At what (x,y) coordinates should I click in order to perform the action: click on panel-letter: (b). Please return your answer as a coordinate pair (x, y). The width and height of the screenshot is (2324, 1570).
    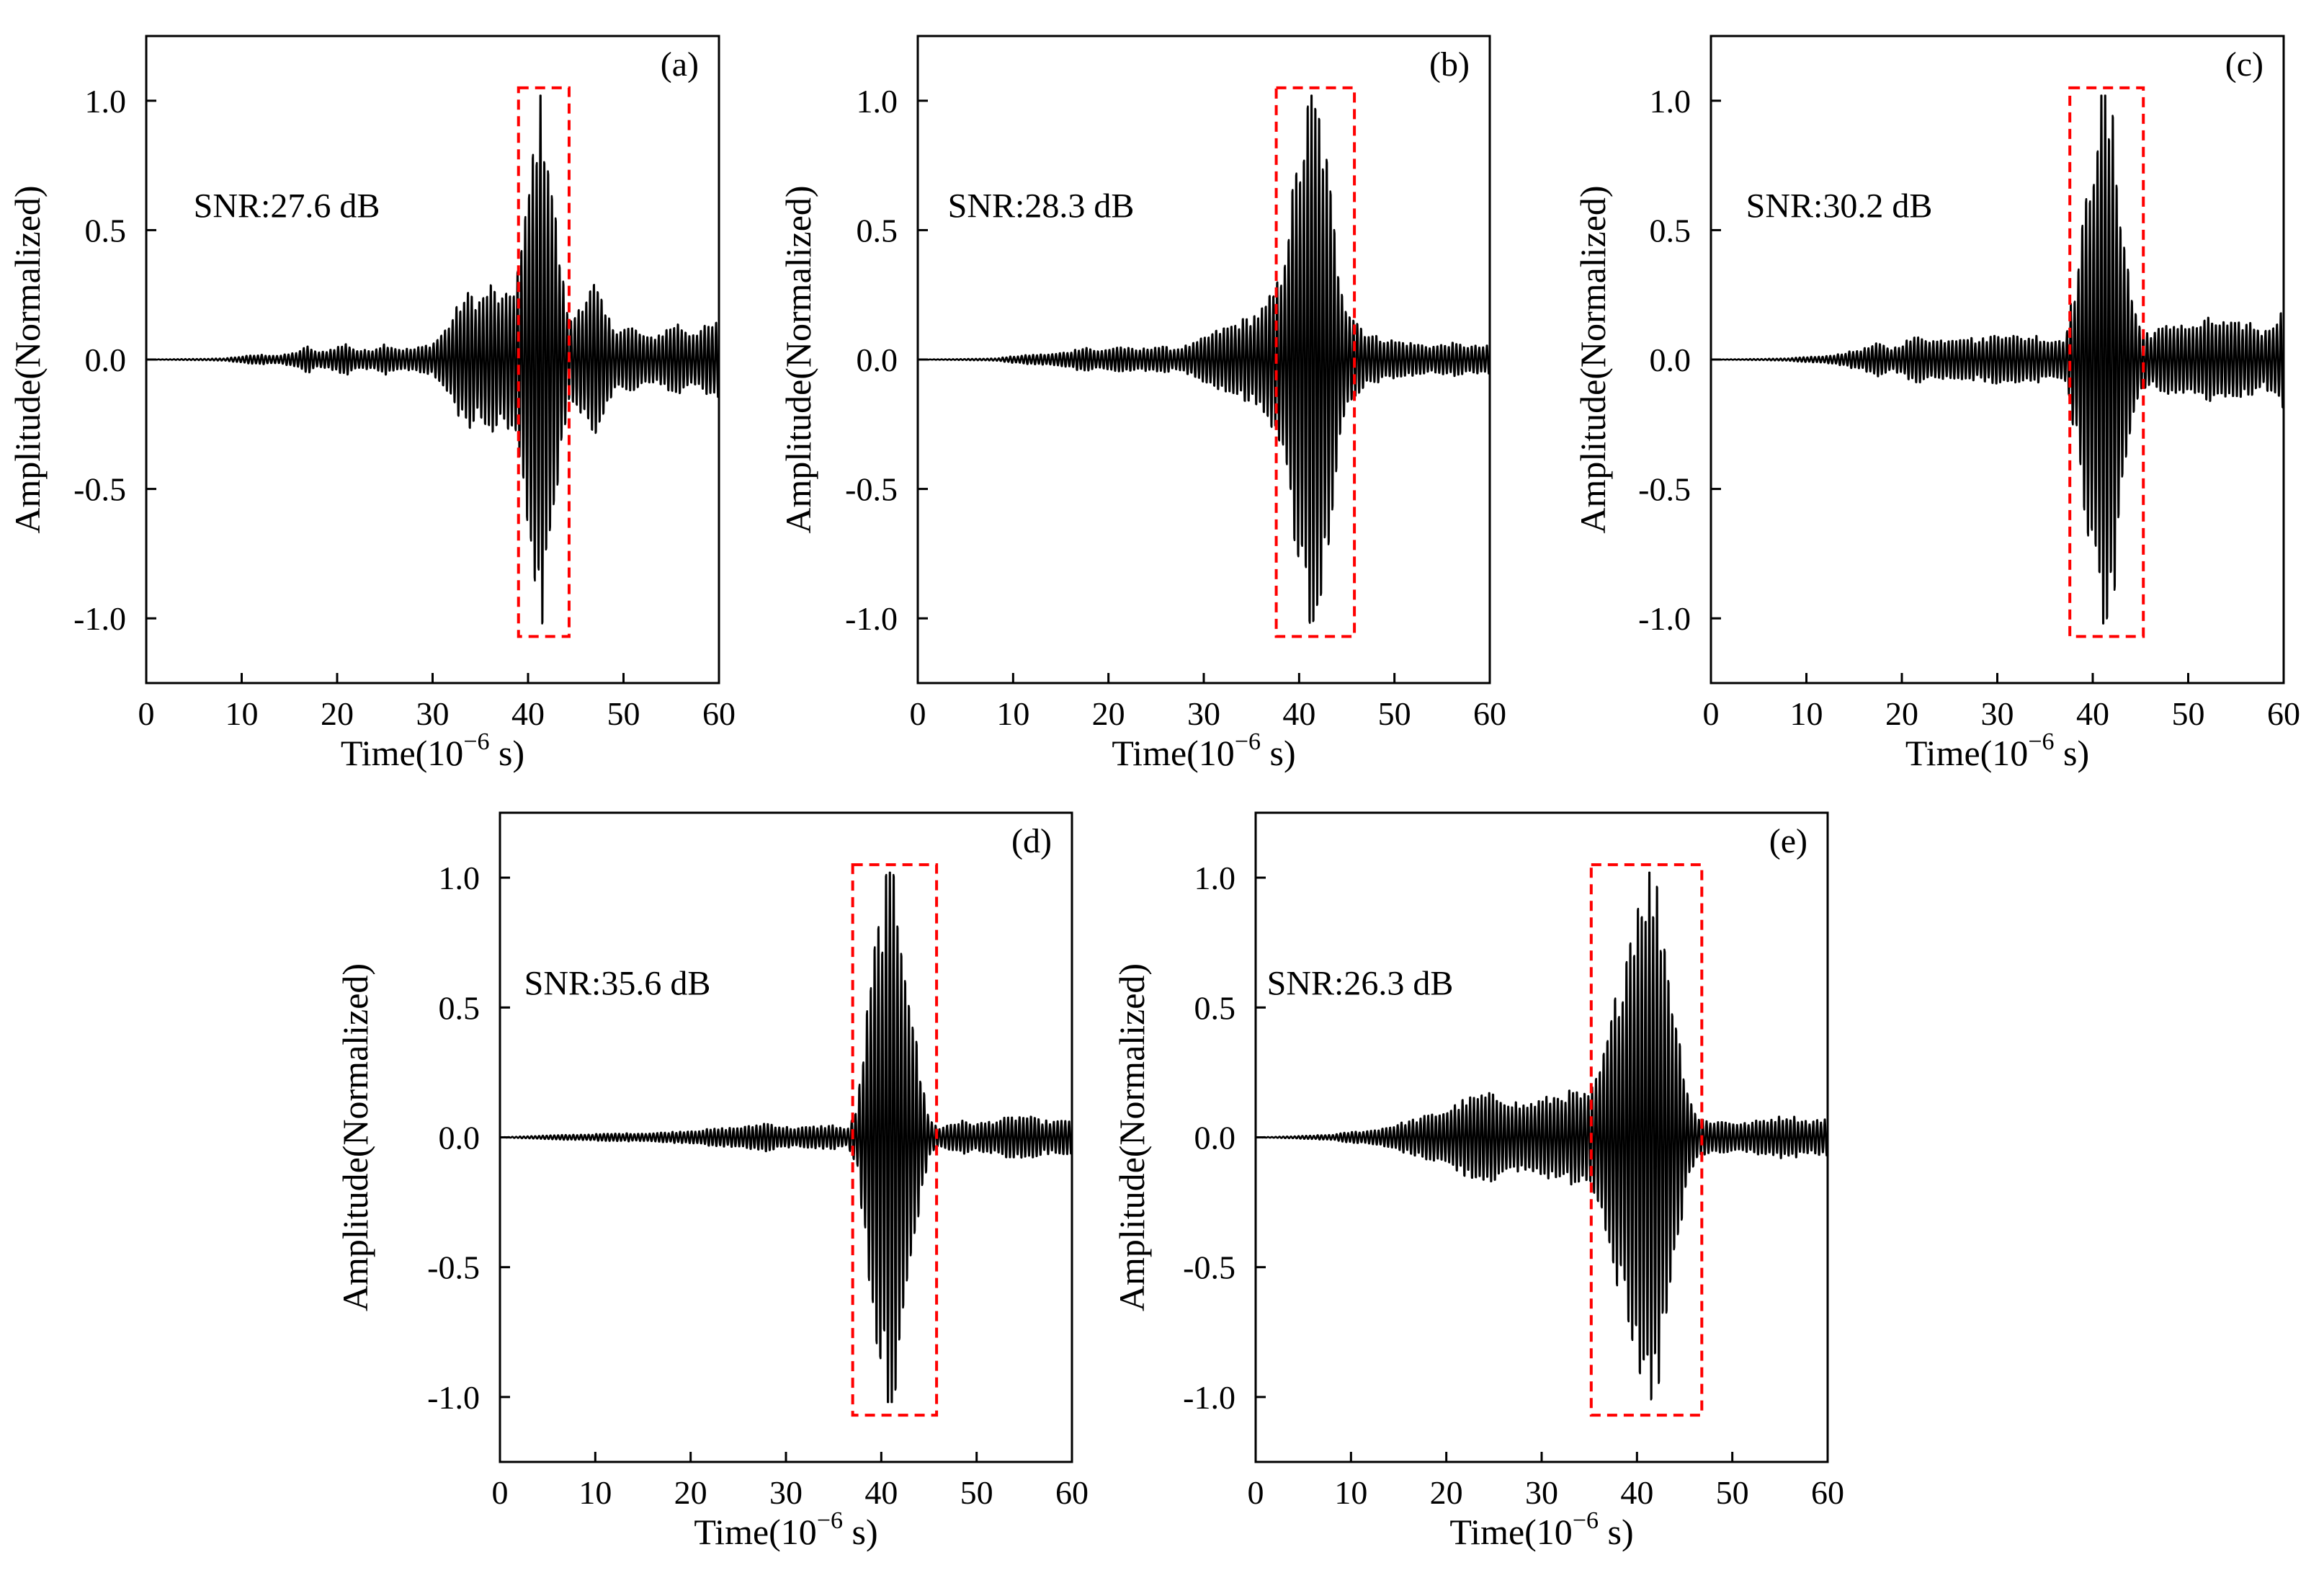
    Looking at the image, I should click on (1449, 64).